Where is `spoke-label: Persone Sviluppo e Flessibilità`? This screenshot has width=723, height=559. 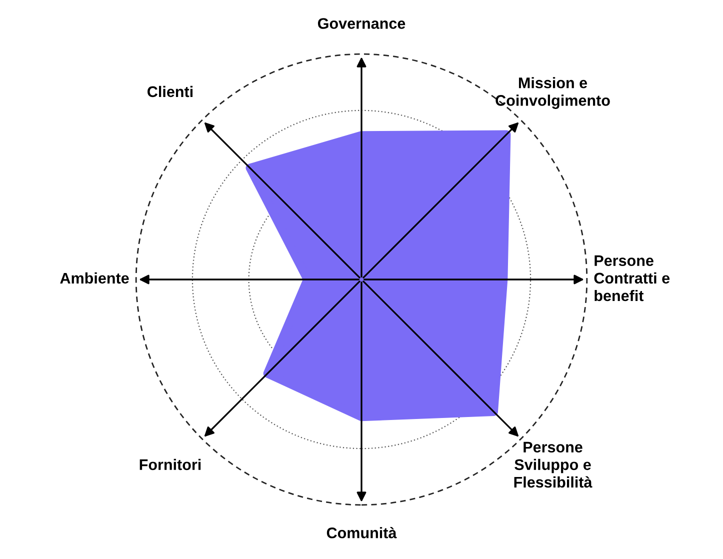 spoke-label: Persone Sviluppo e Flessibilità is located at coordinates (553, 465).